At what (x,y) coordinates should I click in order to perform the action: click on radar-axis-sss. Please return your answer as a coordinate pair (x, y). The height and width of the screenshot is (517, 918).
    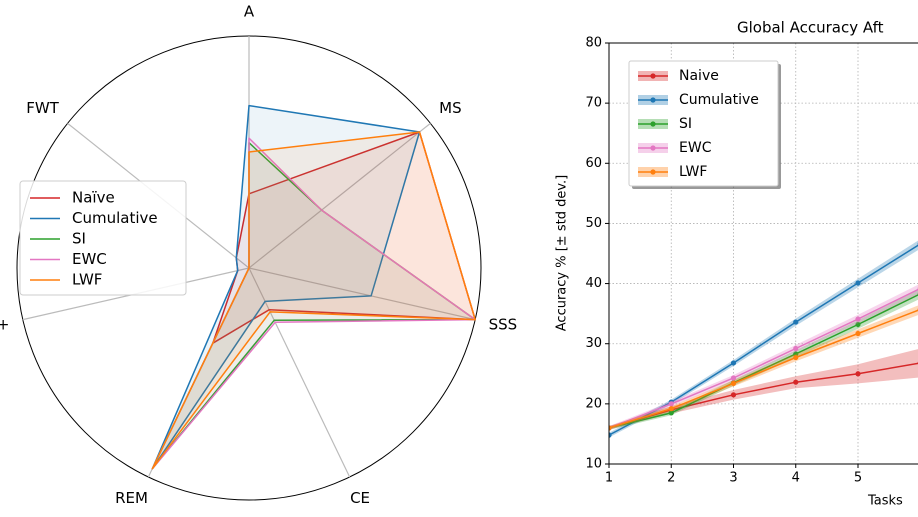
    Looking at the image, I should click on (362, 294).